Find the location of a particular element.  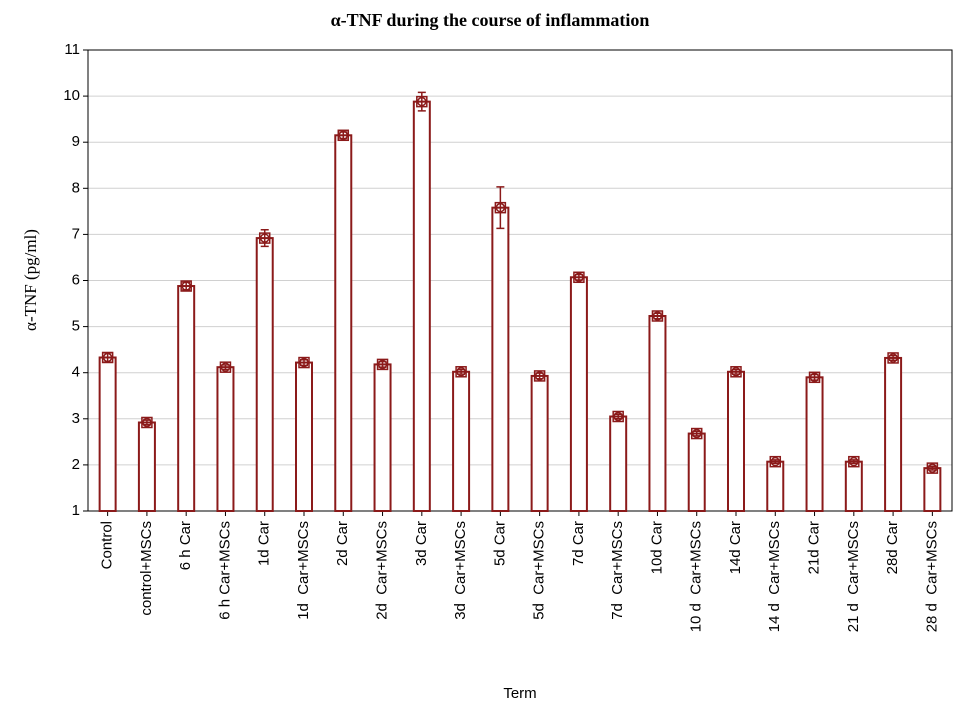

x-tick-label: 10d Car is located at coordinates (656, 547).